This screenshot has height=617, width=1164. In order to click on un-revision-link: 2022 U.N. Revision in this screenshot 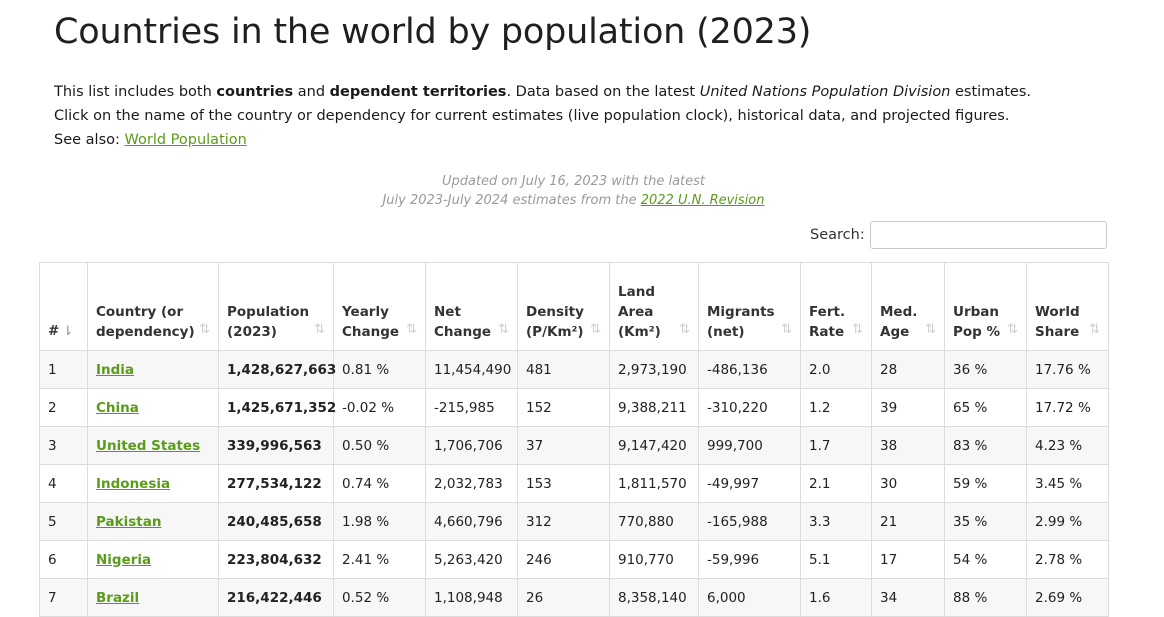, I will do `click(702, 200)`.